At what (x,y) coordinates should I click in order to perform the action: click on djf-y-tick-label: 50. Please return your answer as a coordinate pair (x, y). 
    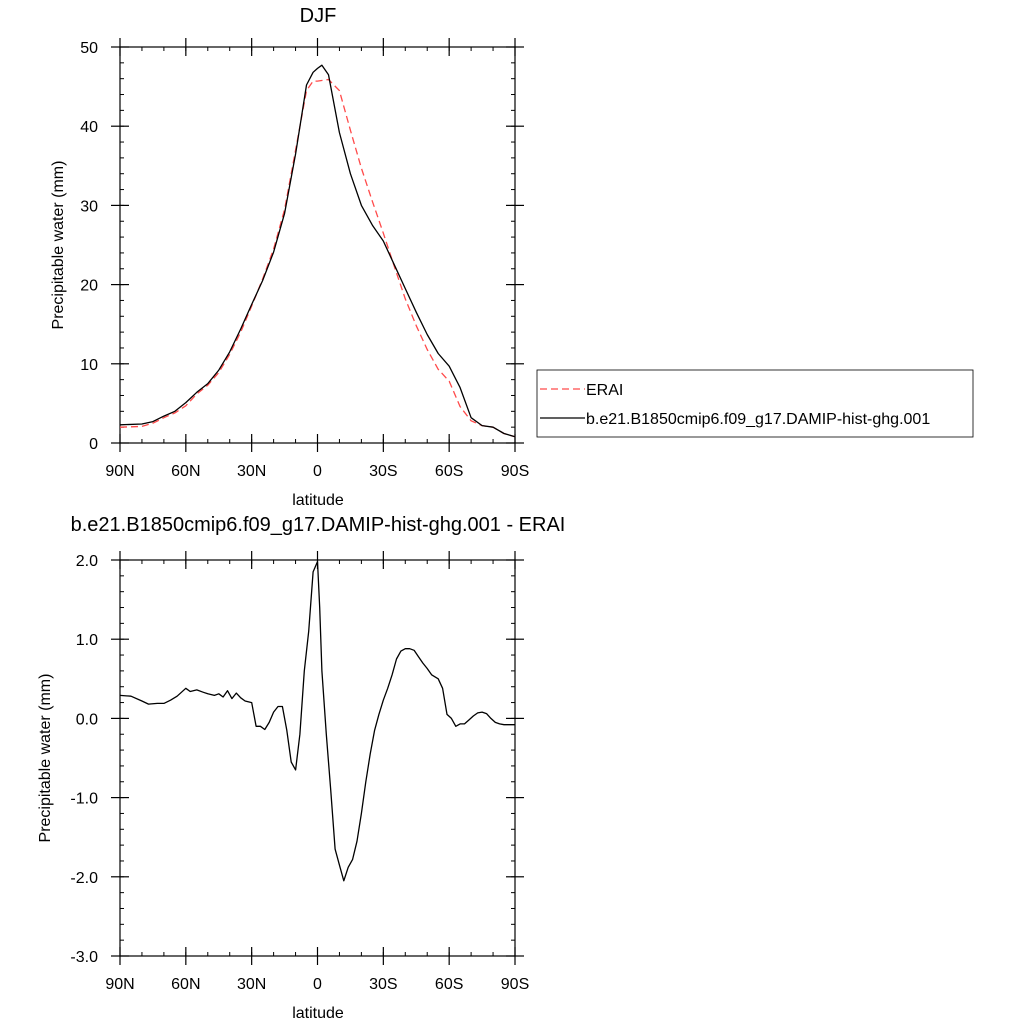
    Looking at the image, I should click on (89, 48).